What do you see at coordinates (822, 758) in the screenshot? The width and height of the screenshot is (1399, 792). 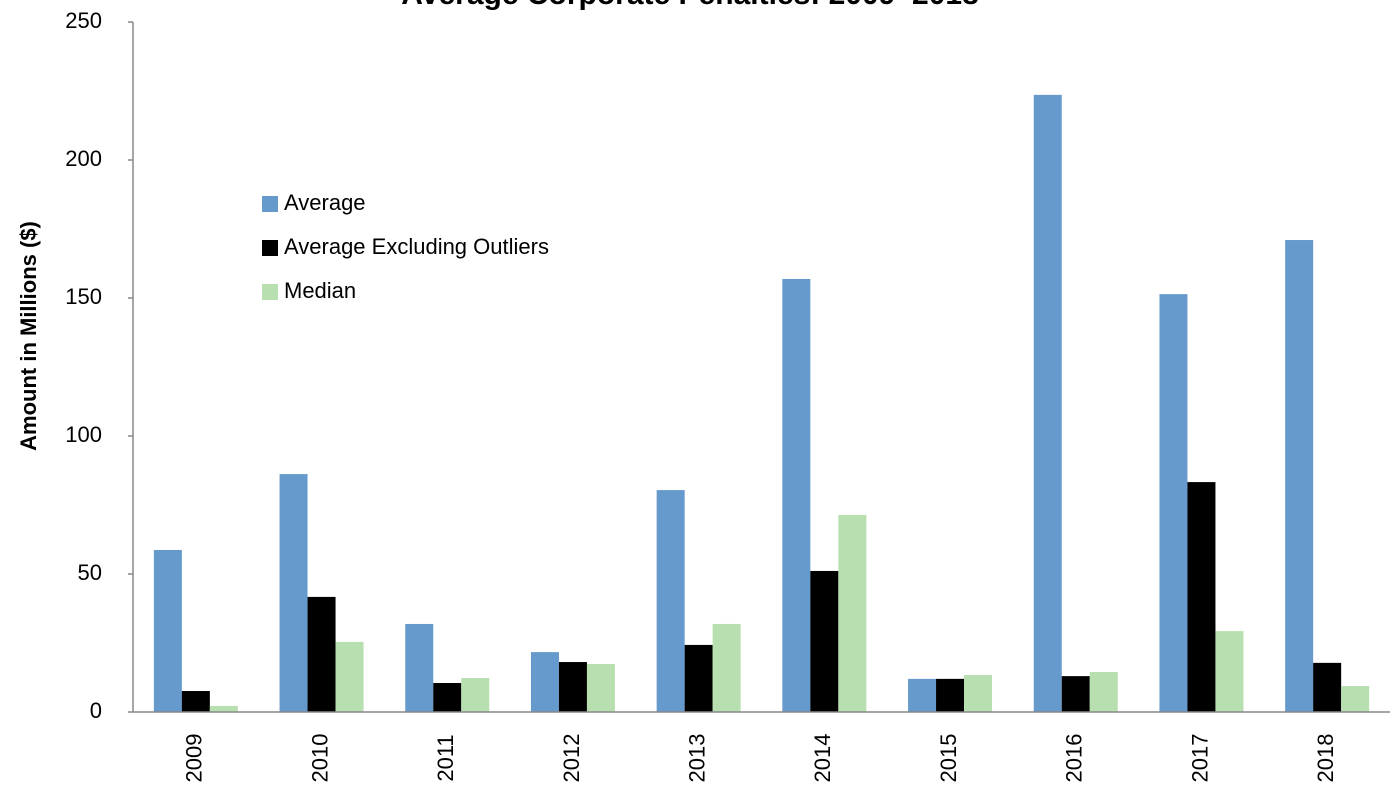 I see `x-tick-label: 2014` at bounding box center [822, 758].